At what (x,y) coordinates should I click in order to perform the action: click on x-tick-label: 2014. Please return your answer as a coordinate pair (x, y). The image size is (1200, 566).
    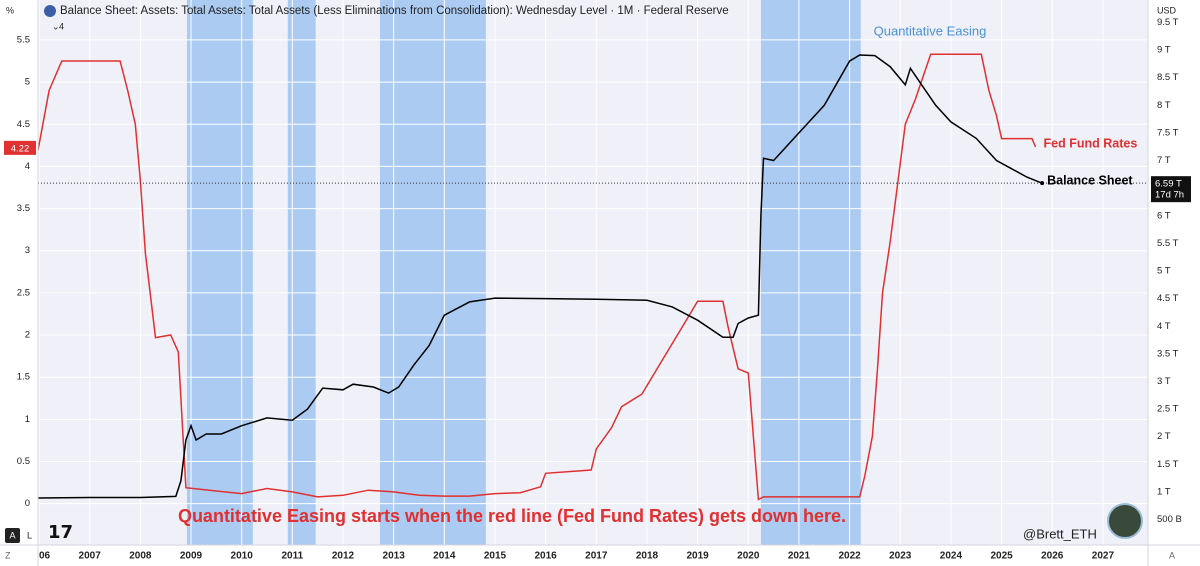
    Looking at the image, I should click on (444, 556).